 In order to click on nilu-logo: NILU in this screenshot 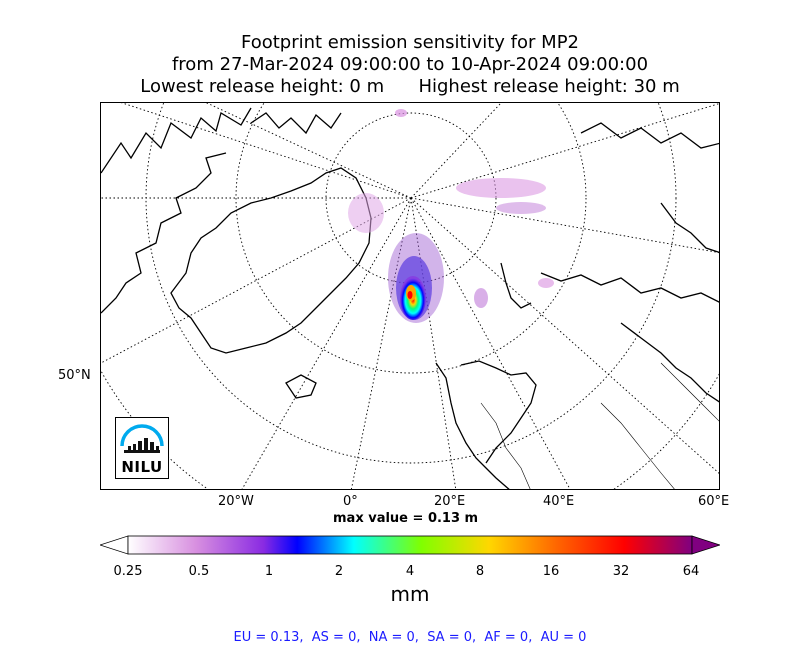, I will do `click(142, 448)`.